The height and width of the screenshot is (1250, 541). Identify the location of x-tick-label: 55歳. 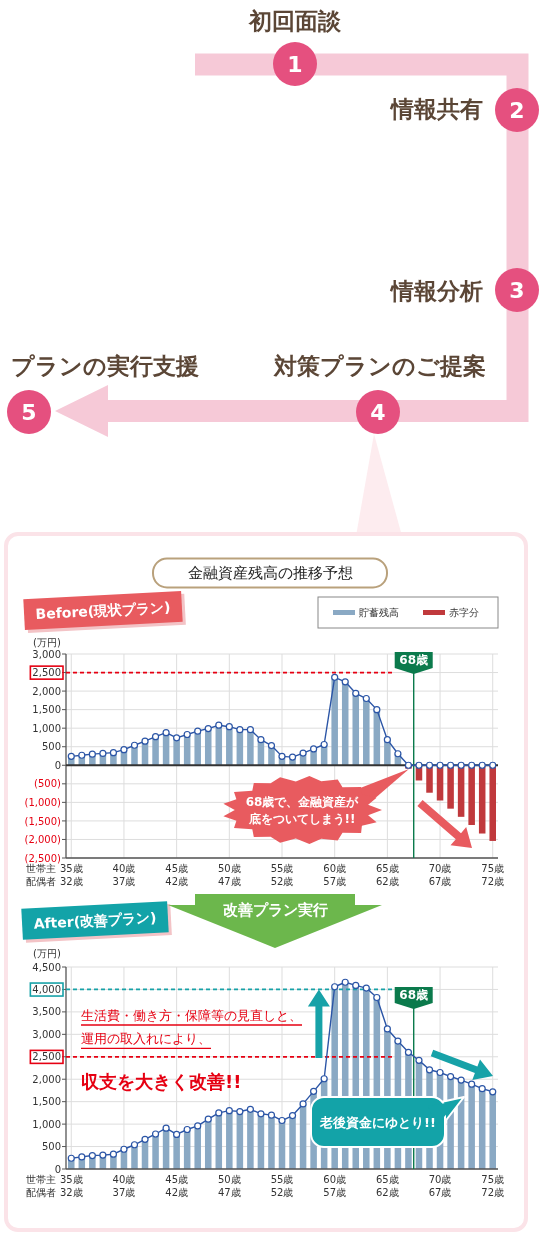
(282, 868).